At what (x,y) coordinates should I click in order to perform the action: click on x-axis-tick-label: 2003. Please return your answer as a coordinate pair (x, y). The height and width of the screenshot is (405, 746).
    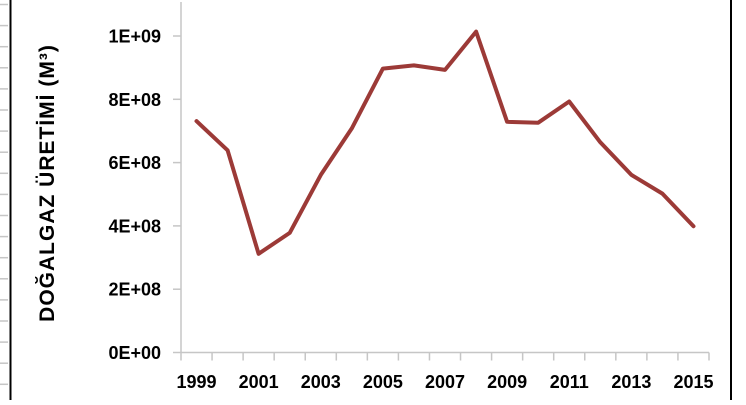
    Looking at the image, I should click on (321, 382).